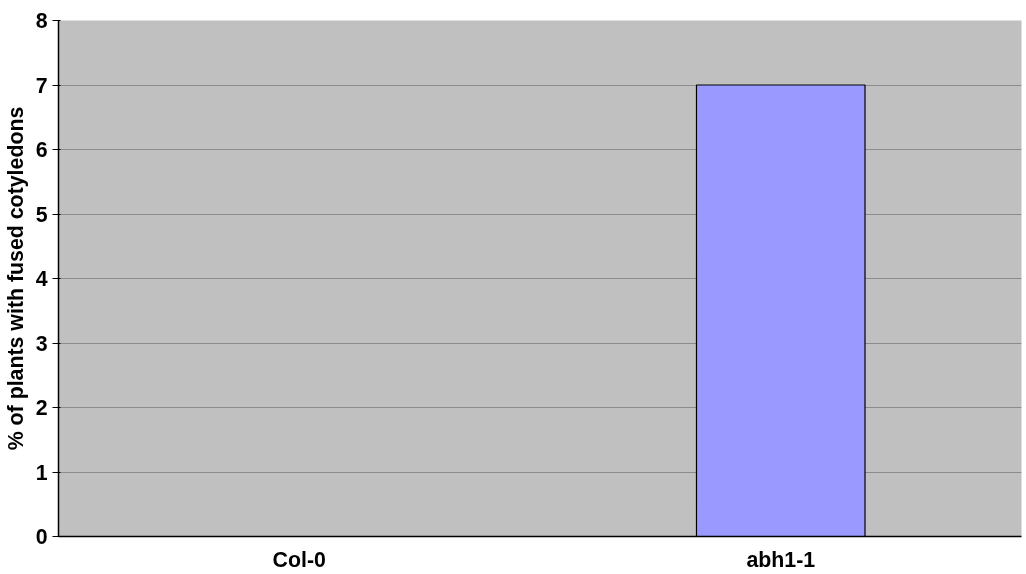  Describe the element at coordinates (41, 537) in the screenshot. I see `y-tick-label: 0` at that location.